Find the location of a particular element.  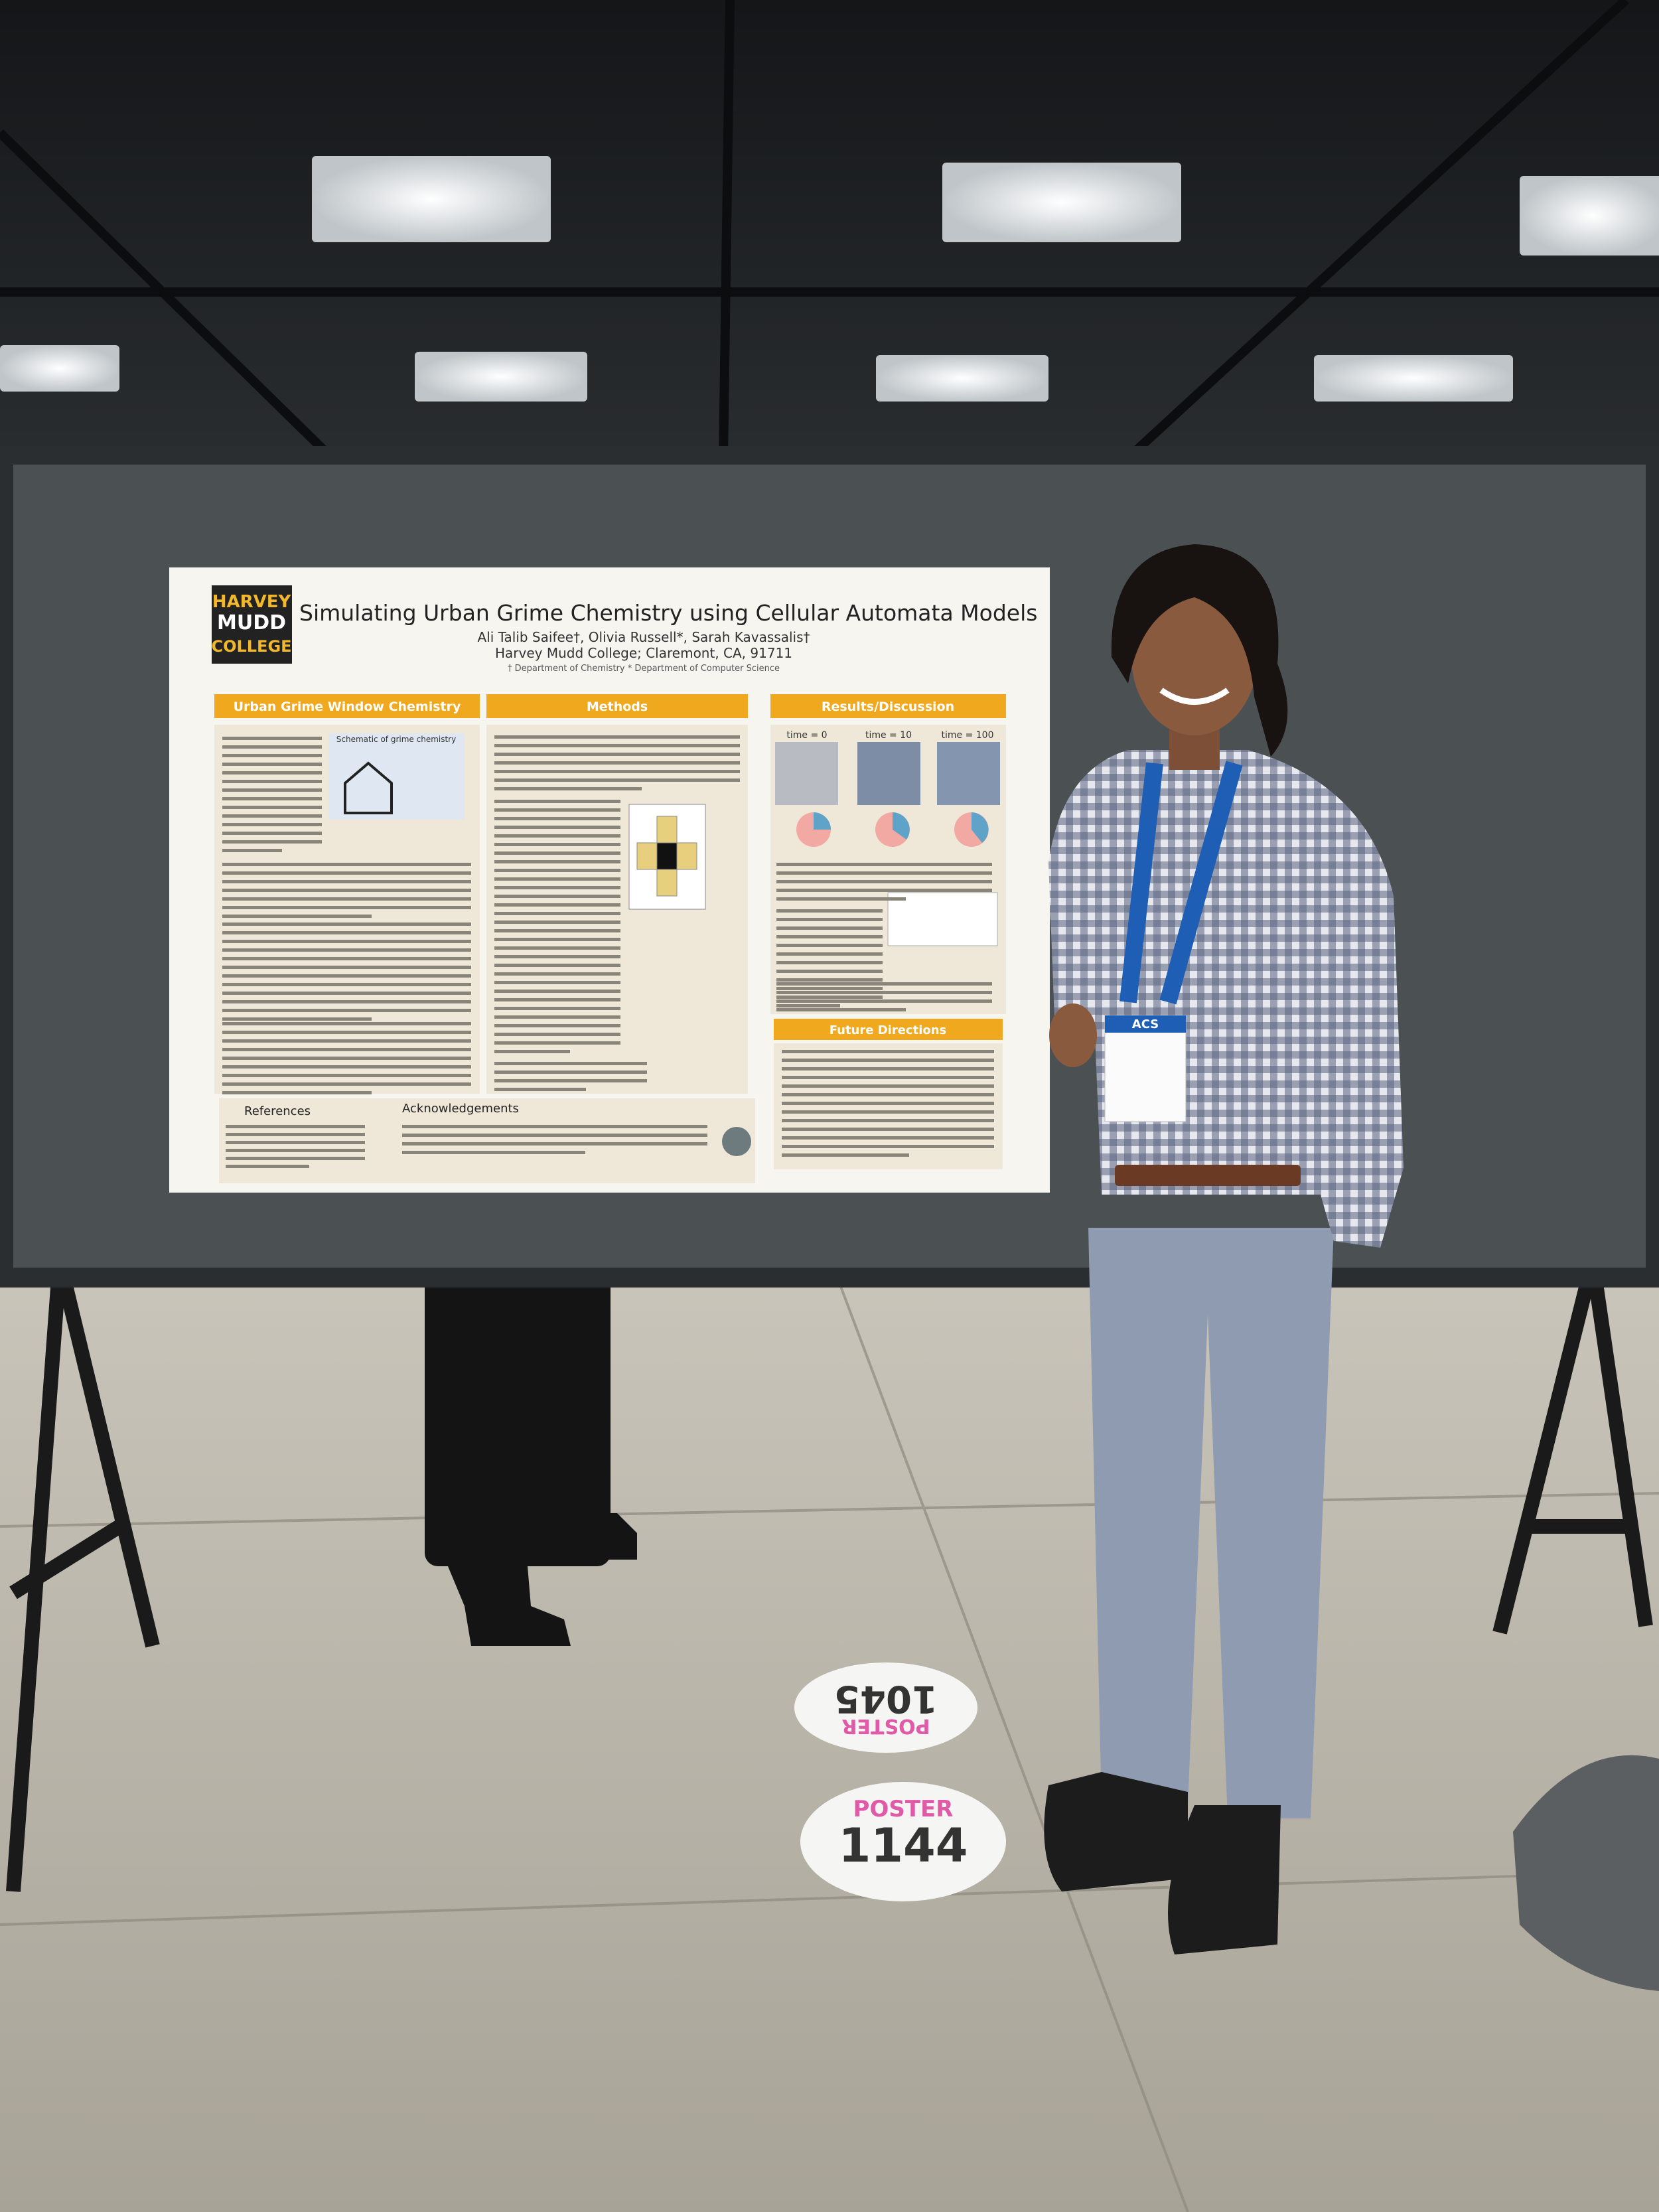

hair is located at coordinates (1199, 650).